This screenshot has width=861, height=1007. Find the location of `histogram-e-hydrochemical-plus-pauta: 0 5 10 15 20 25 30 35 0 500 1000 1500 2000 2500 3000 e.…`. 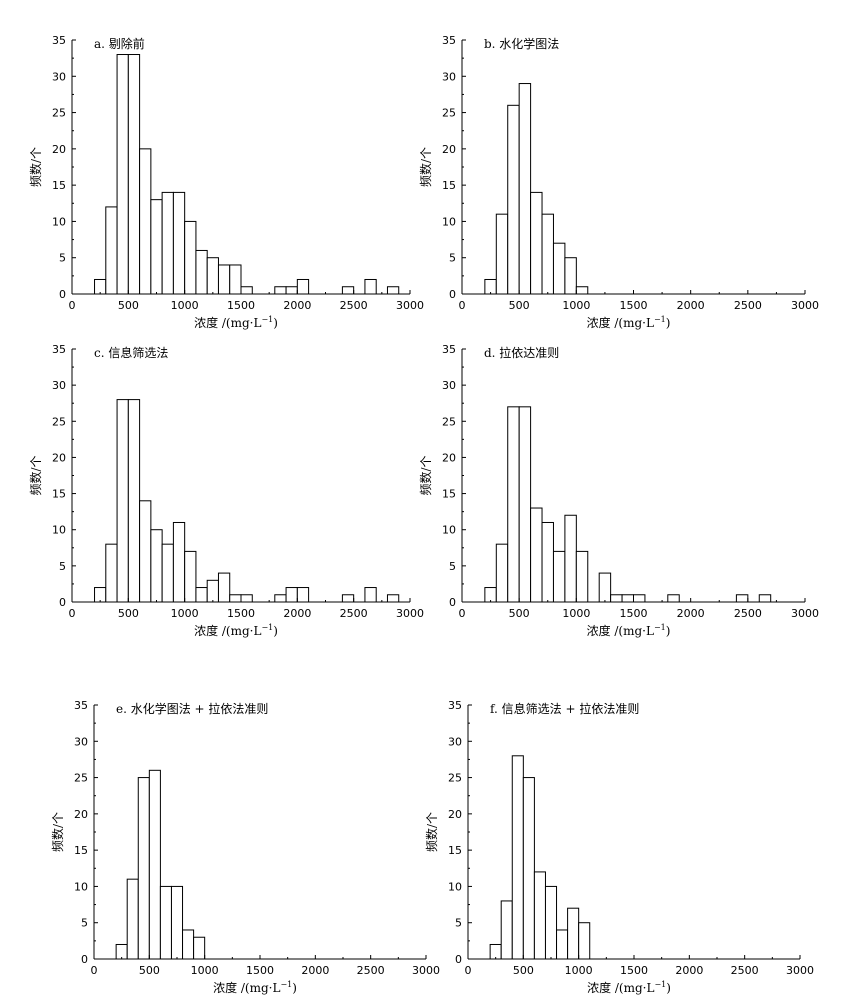

histogram-e-hydrochemical-plus-pauta: 0 5 10 15 20 25 30 35 0 500 1000 1500 2000 2500 3000 e.… is located at coordinates (245, 847).